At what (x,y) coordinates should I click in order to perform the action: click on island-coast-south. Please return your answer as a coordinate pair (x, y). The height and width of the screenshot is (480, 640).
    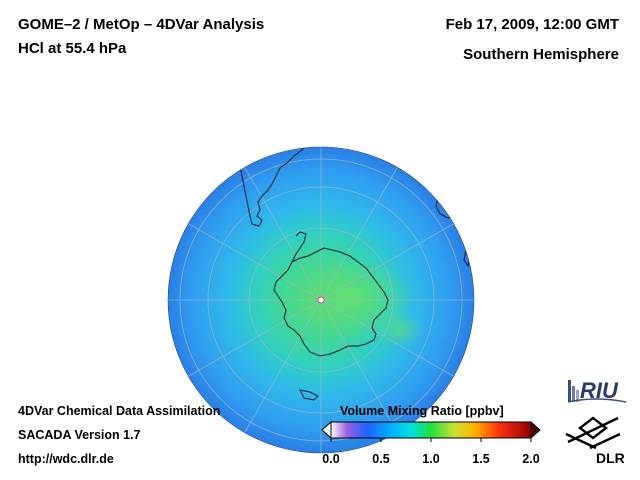
    Looking at the image, I should click on (309, 395).